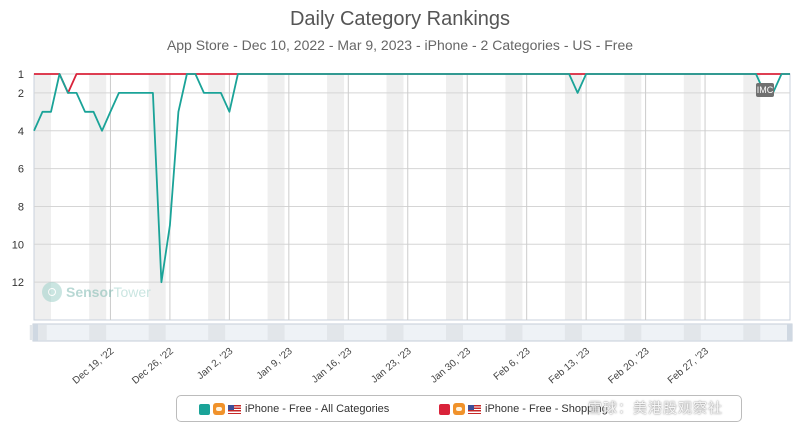 The image size is (800, 434). I want to click on y-tick-label: 10, so click(18, 245).